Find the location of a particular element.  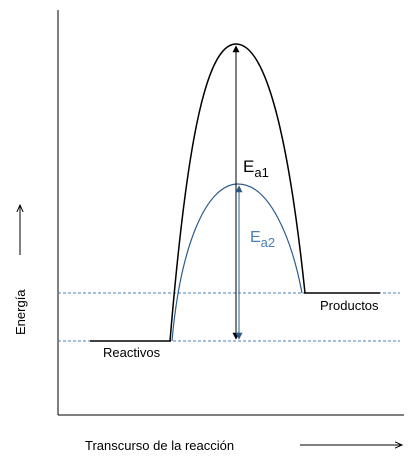

products-label: Productos is located at coordinates (349, 305).